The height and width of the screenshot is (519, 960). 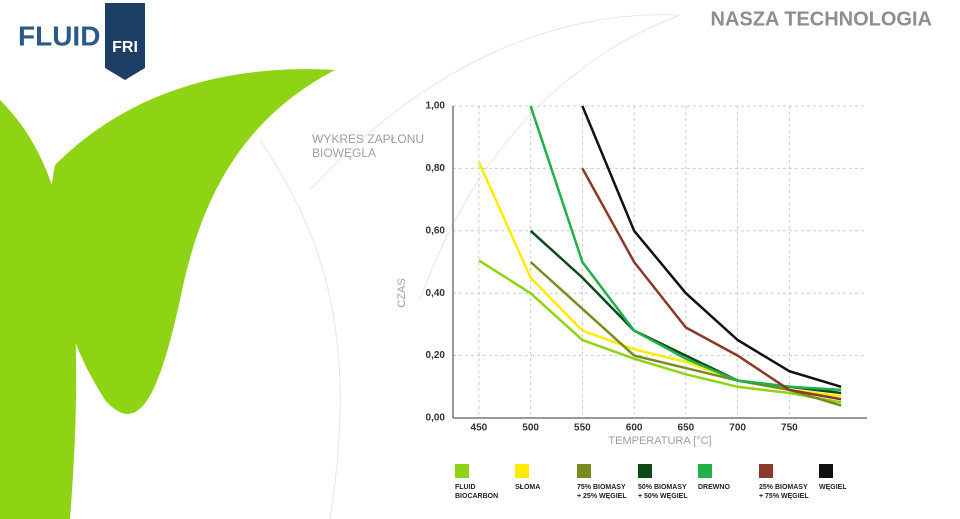 What do you see at coordinates (634, 428) in the screenshot?
I see `x-tick-label: 600` at bounding box center [634, 428].